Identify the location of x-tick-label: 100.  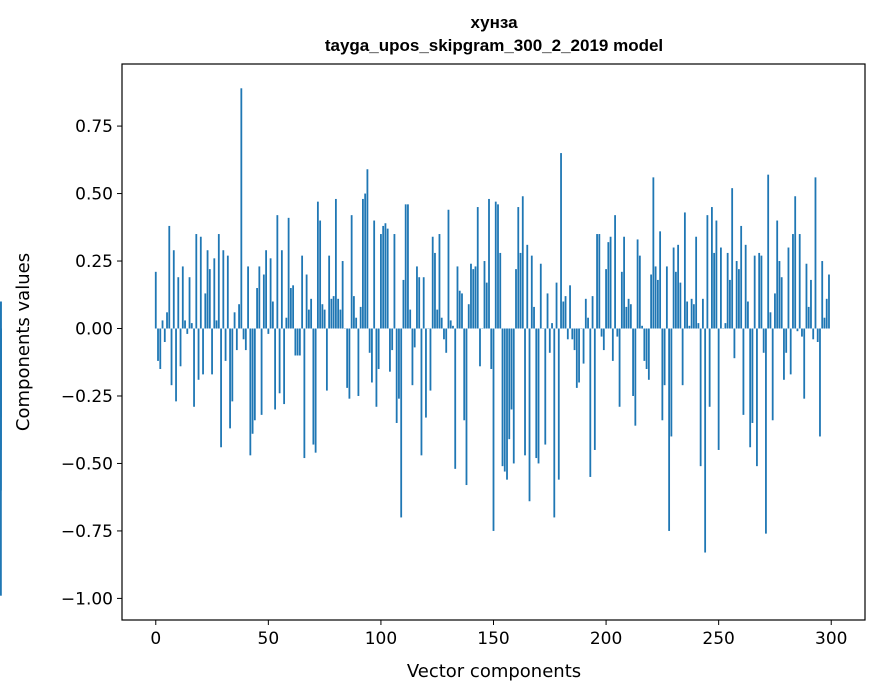
(381, 639).